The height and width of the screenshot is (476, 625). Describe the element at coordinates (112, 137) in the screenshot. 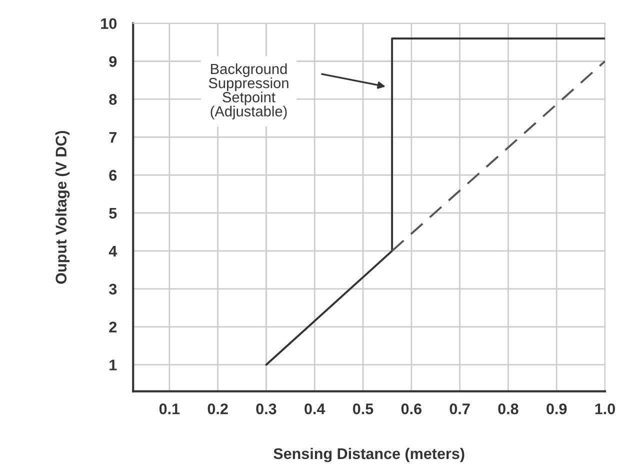

I see `y-tick-label: 7` at that location.